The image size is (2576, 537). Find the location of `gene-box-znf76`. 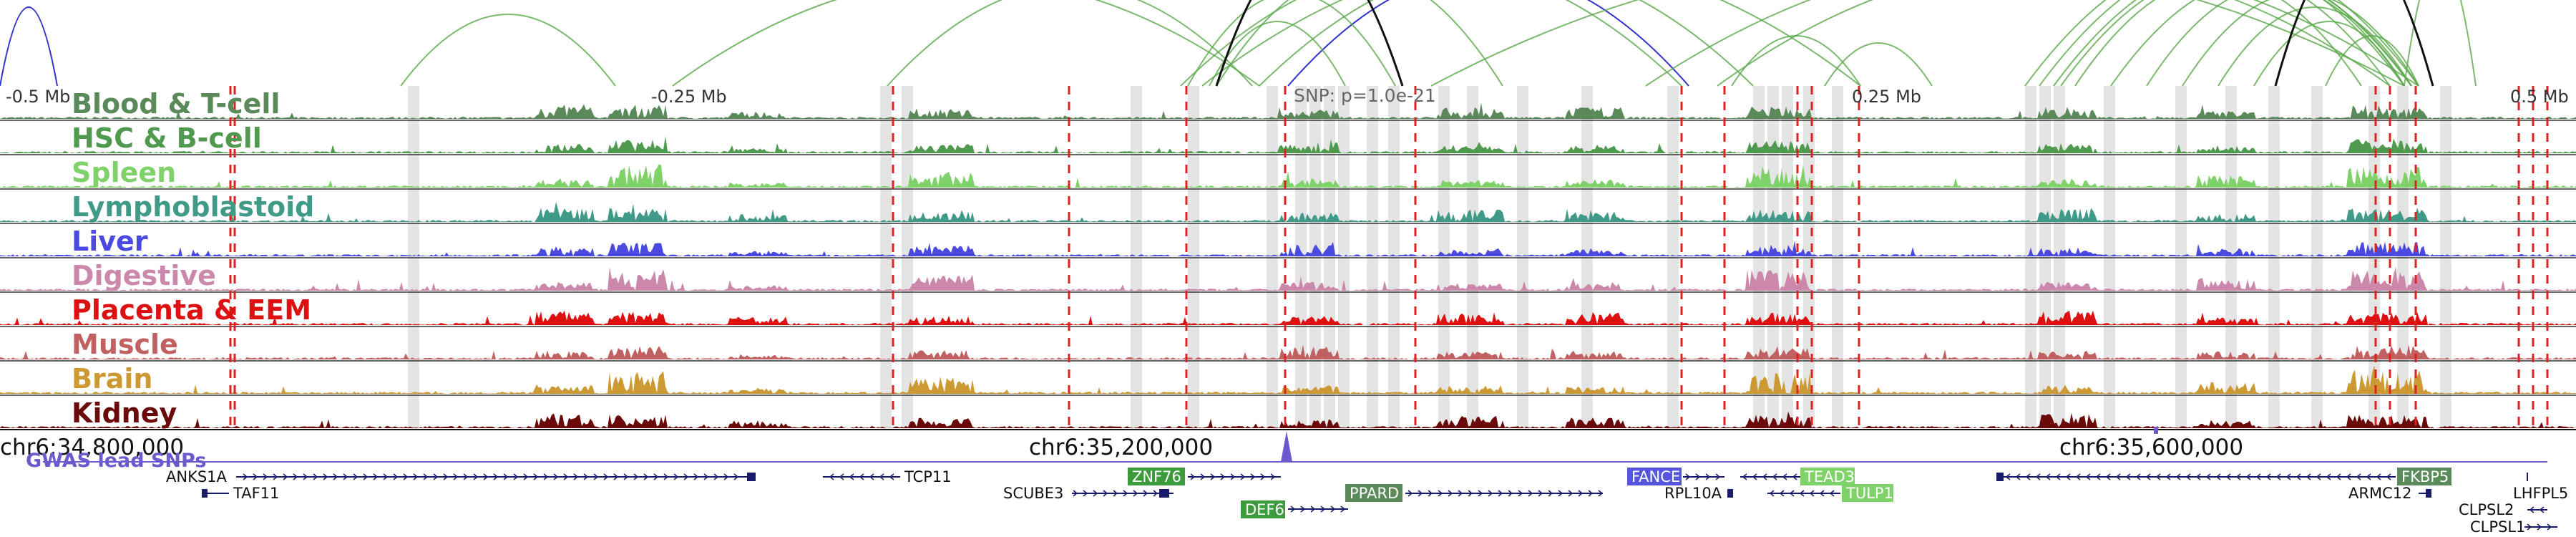

gene-box-znf76 is located at coordinates (1156, 476).